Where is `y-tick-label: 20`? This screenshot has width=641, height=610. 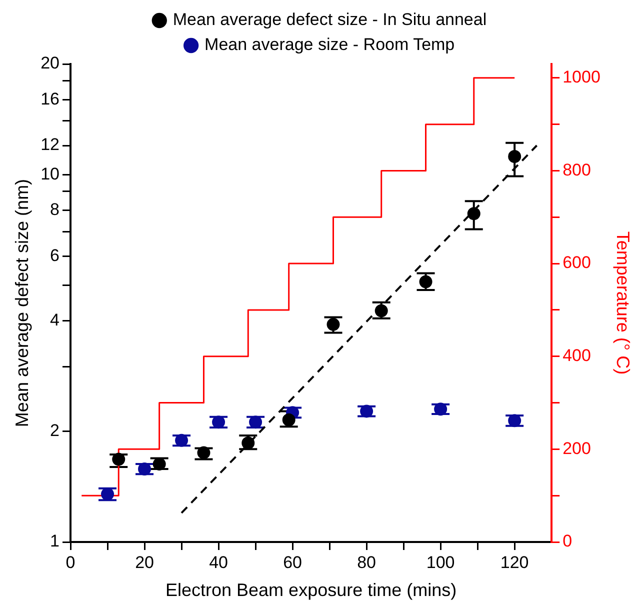 y-tick-label: 20 is located at coordinates (50, 63).